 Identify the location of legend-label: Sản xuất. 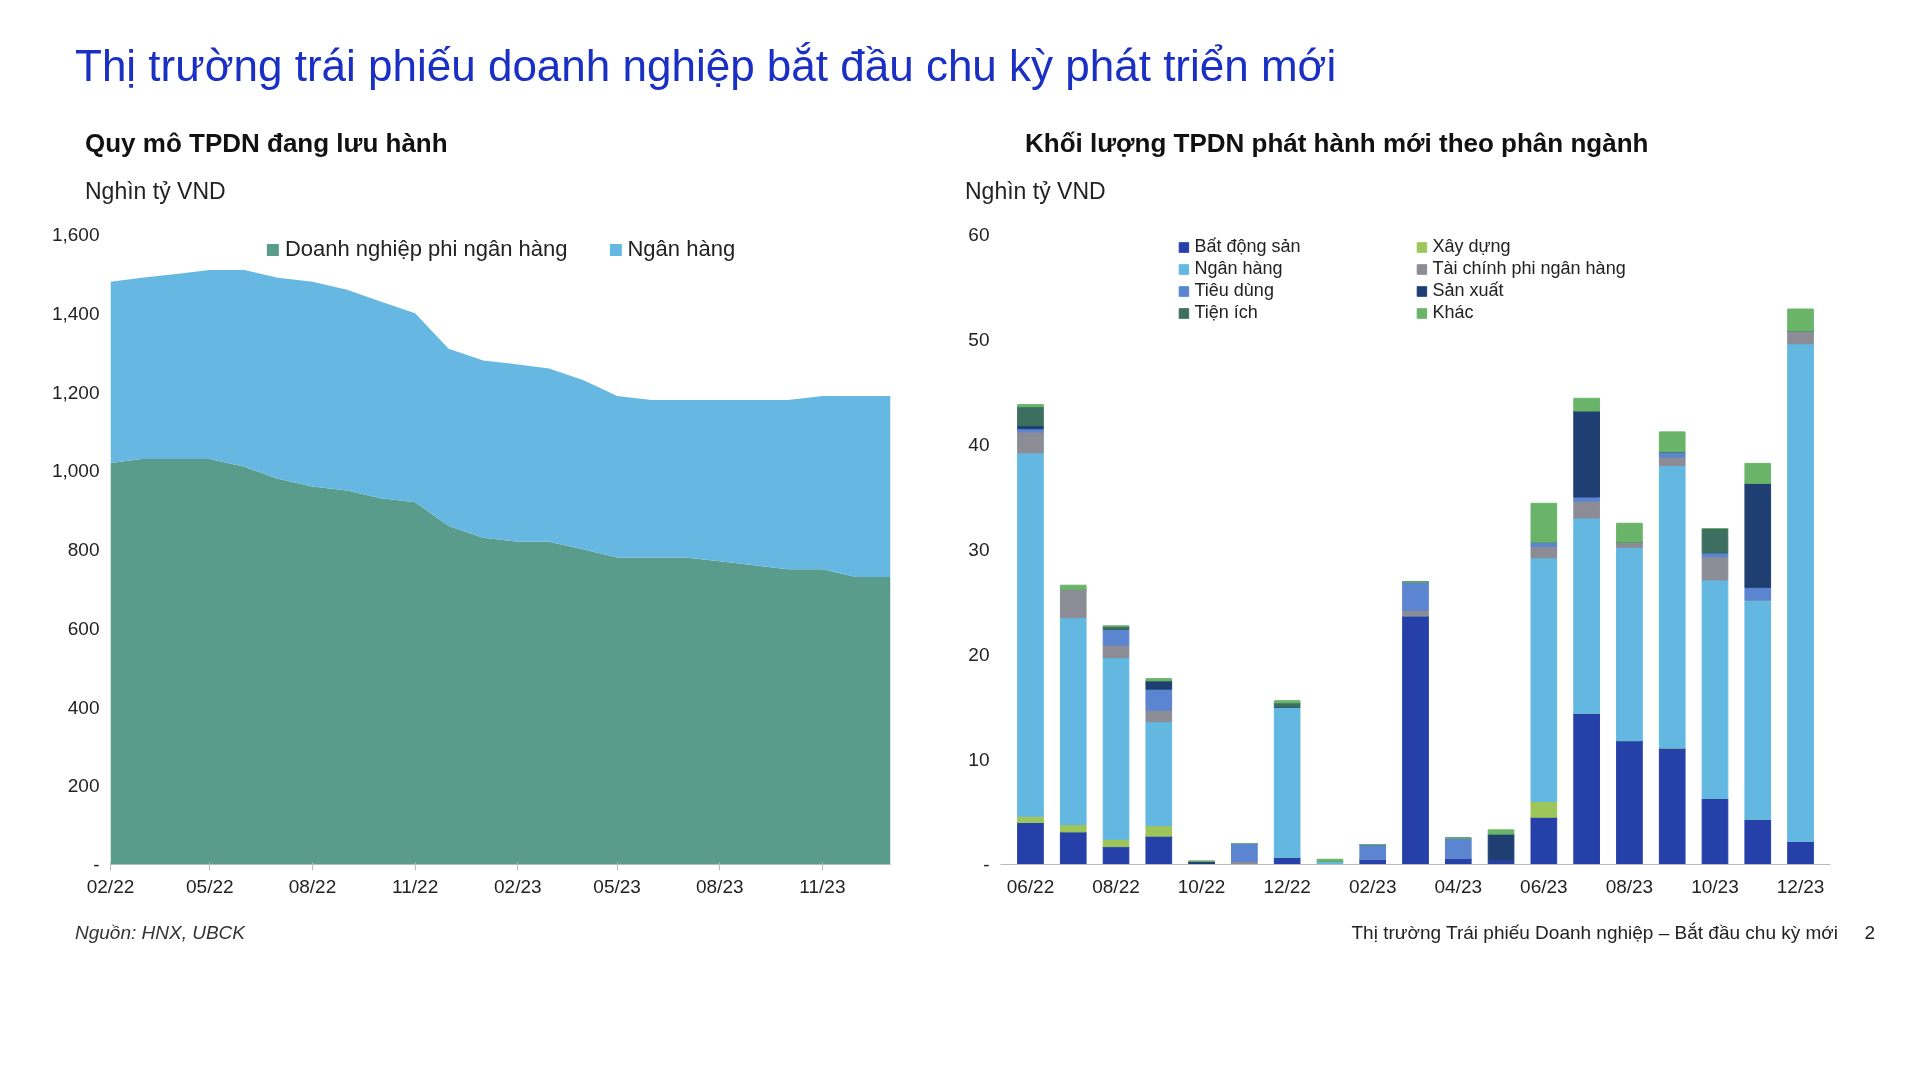
(1468, 290).